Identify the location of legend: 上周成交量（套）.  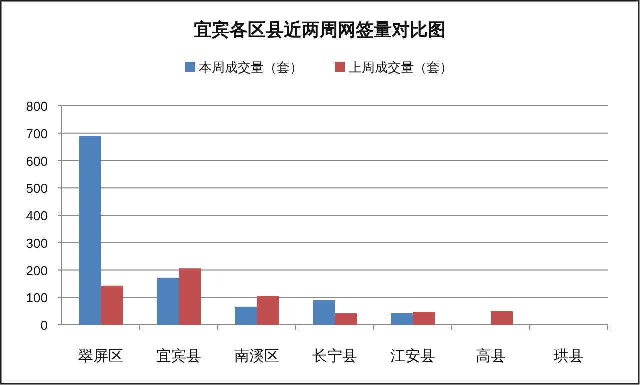
(401, 67).